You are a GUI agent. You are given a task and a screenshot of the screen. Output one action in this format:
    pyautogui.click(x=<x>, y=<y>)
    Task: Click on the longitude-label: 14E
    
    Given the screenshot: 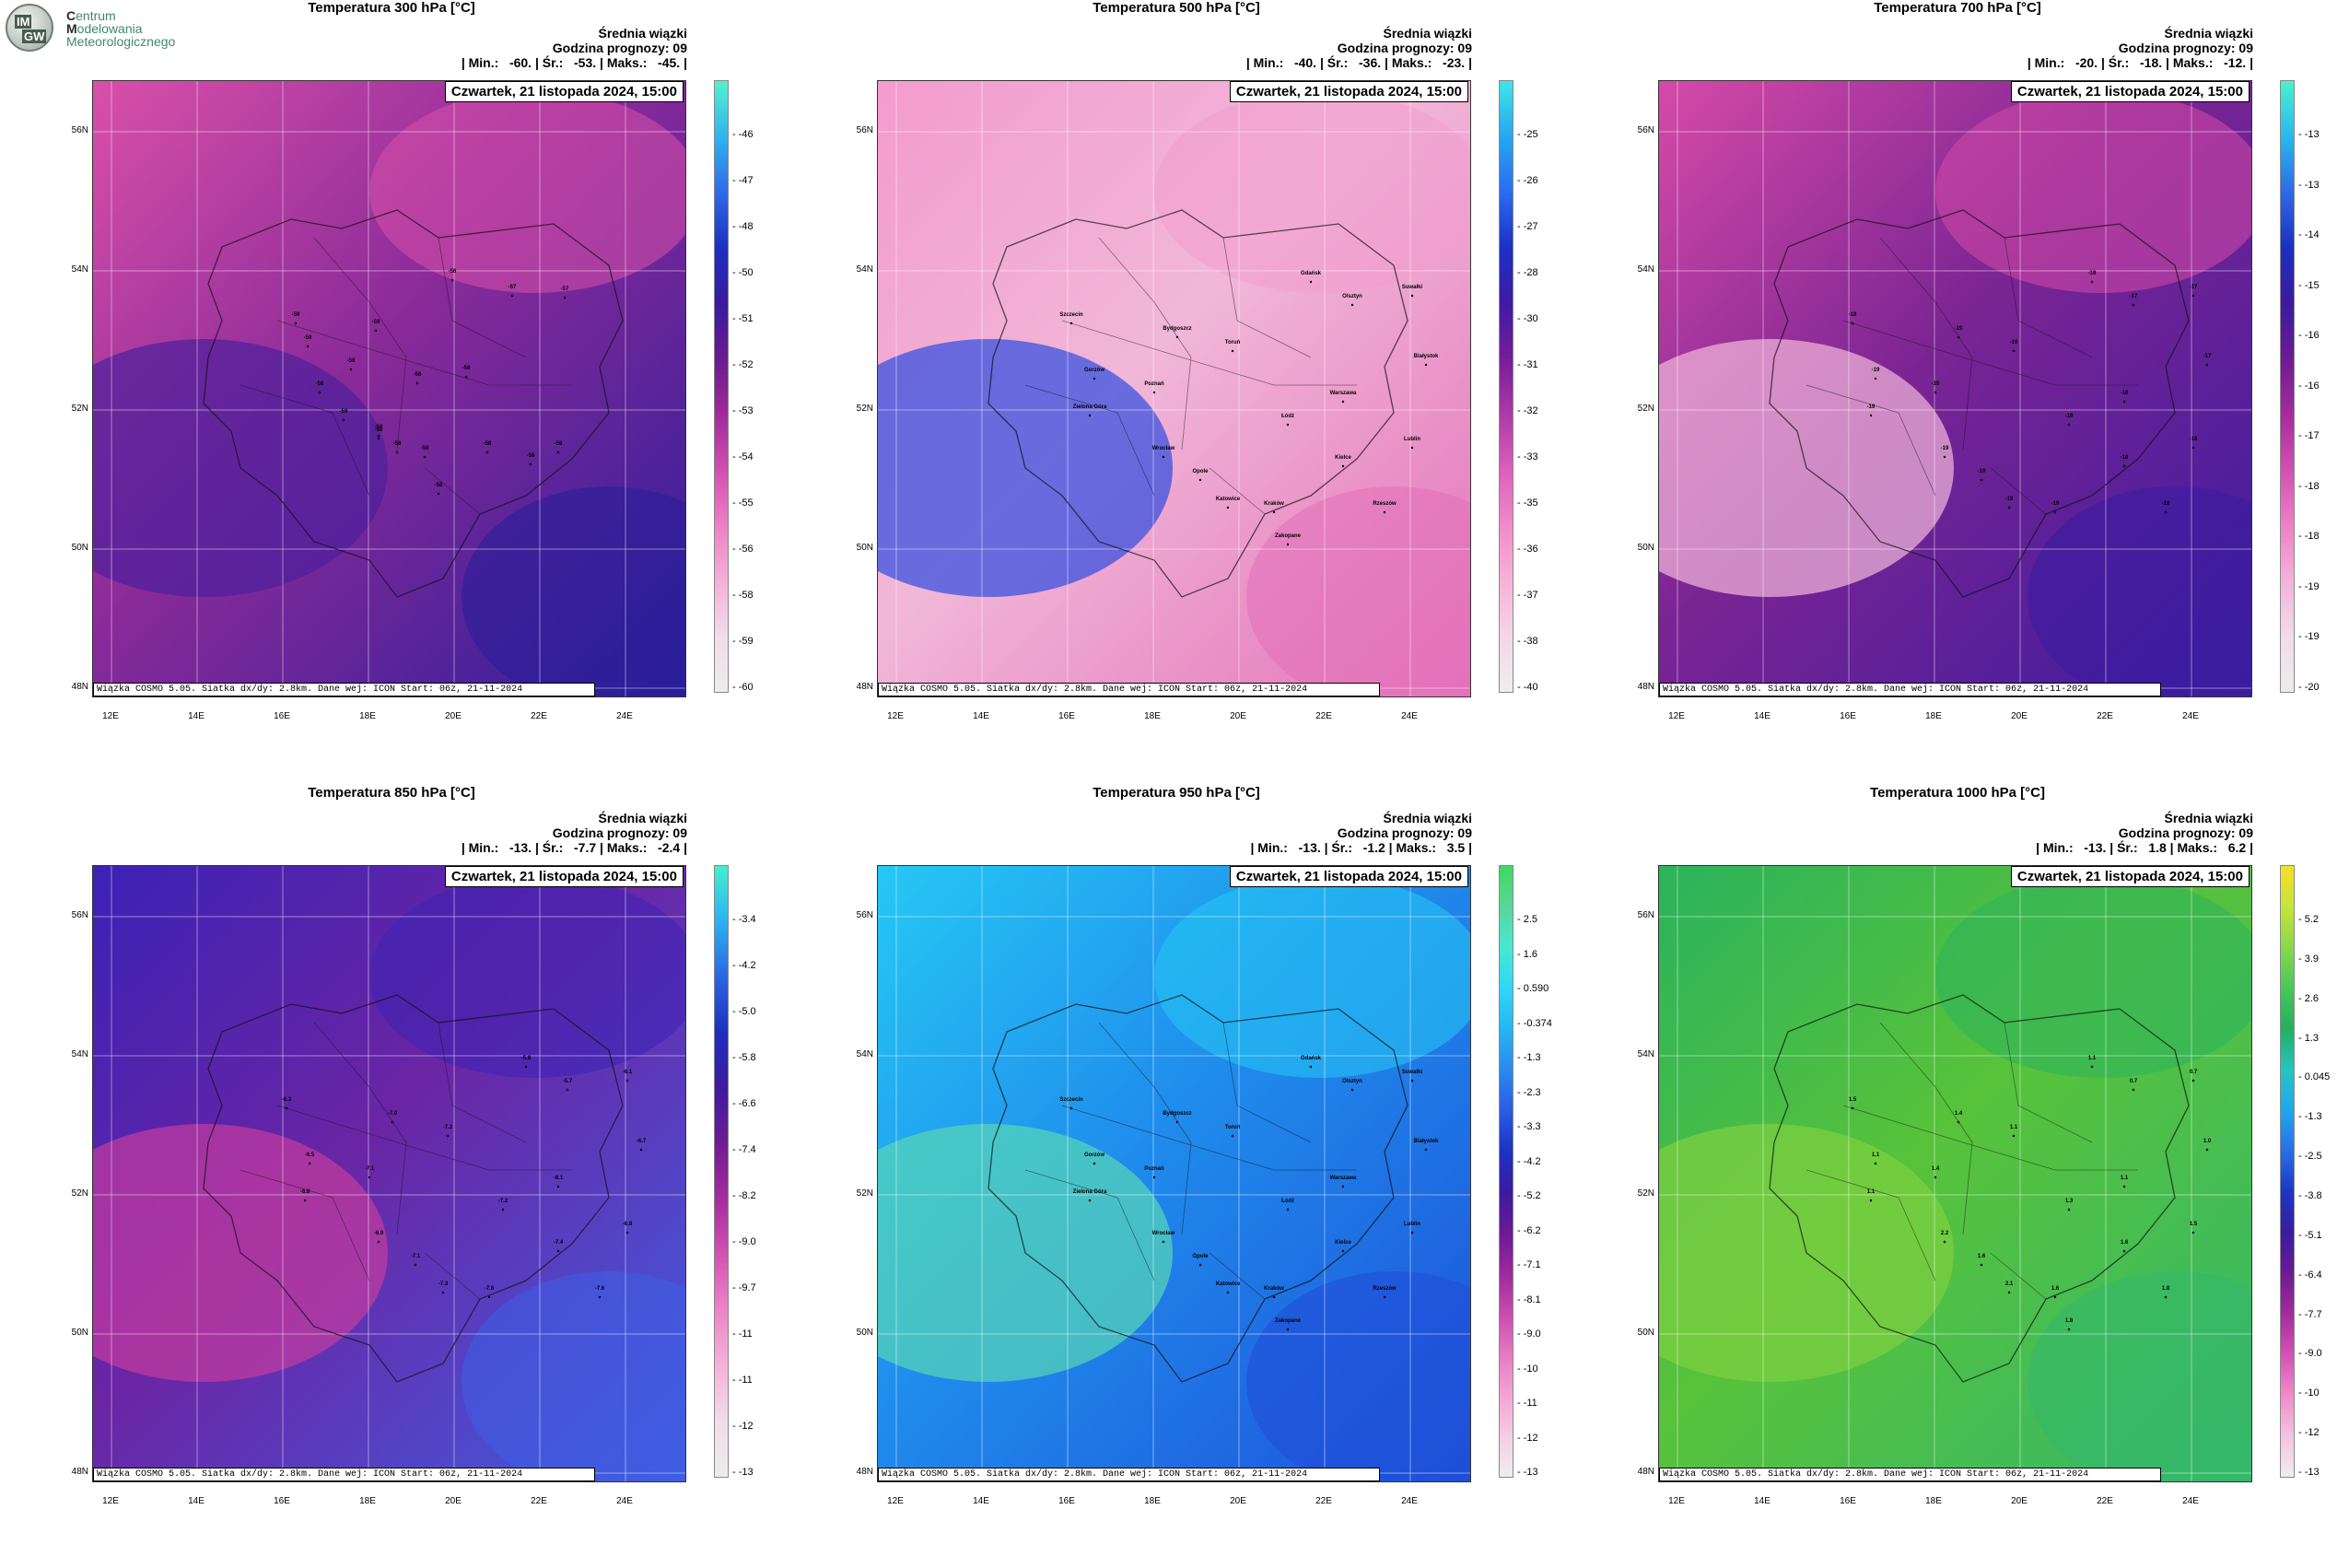 What is the action you would take?
    pyautogui.click(x=1762, y=1501)
    